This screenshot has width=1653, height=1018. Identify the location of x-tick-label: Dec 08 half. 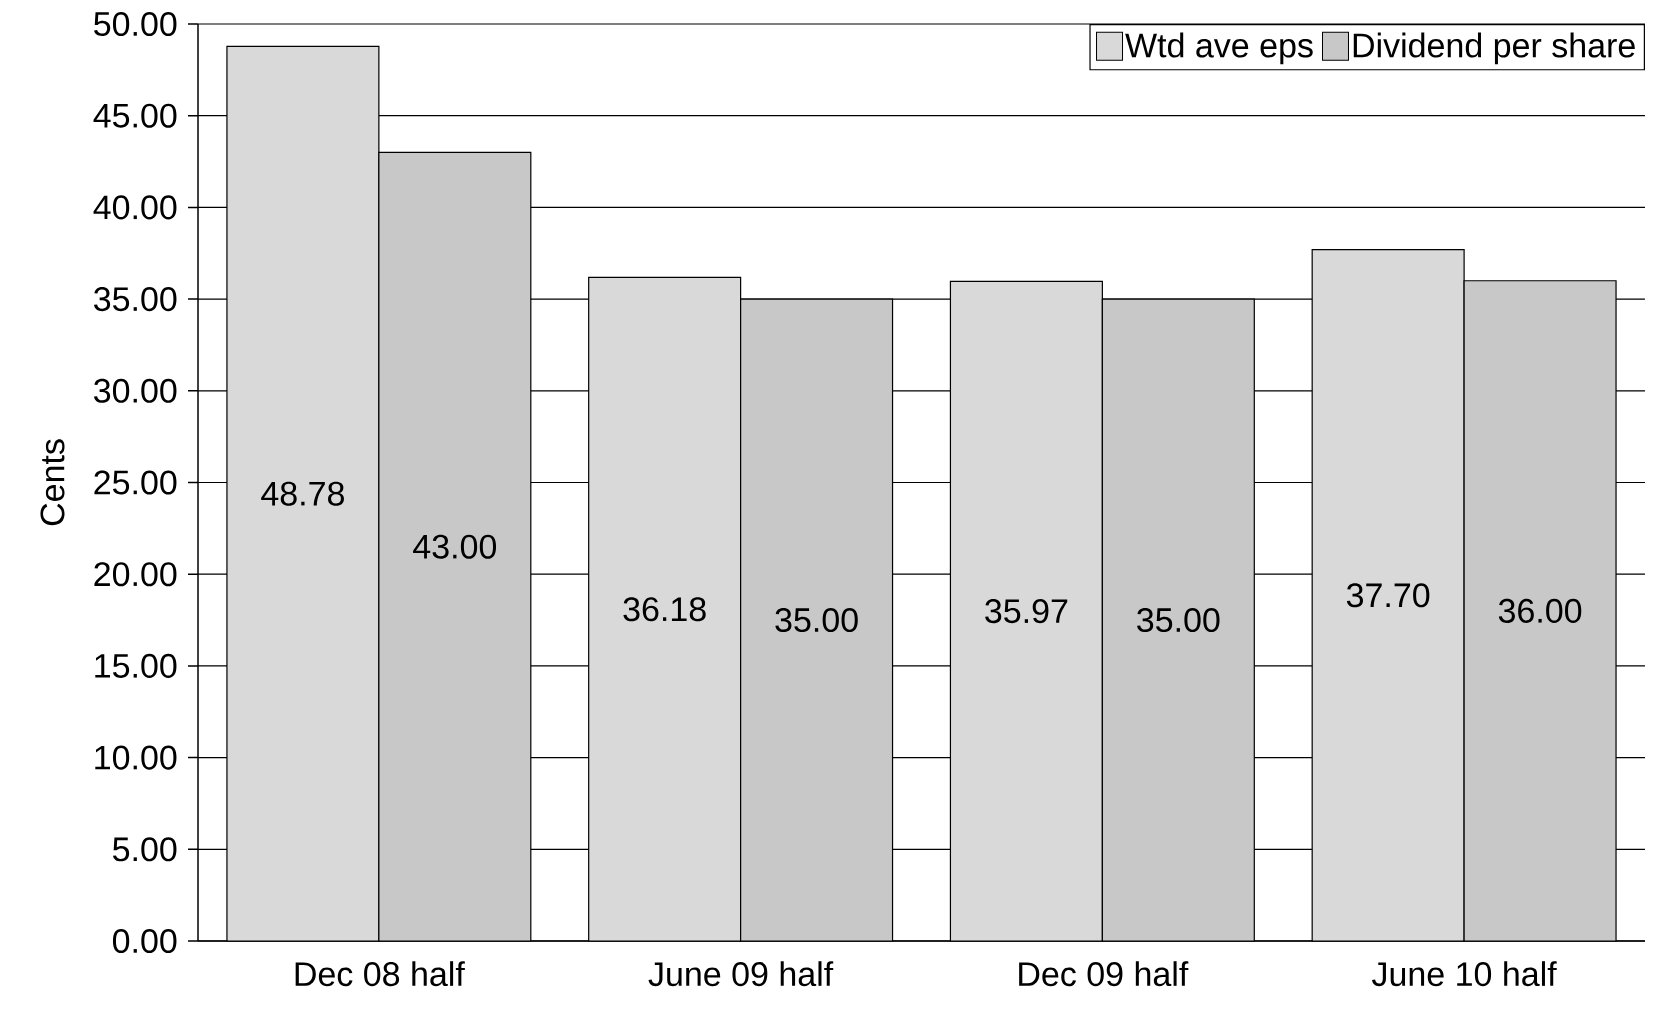
(380, 974).